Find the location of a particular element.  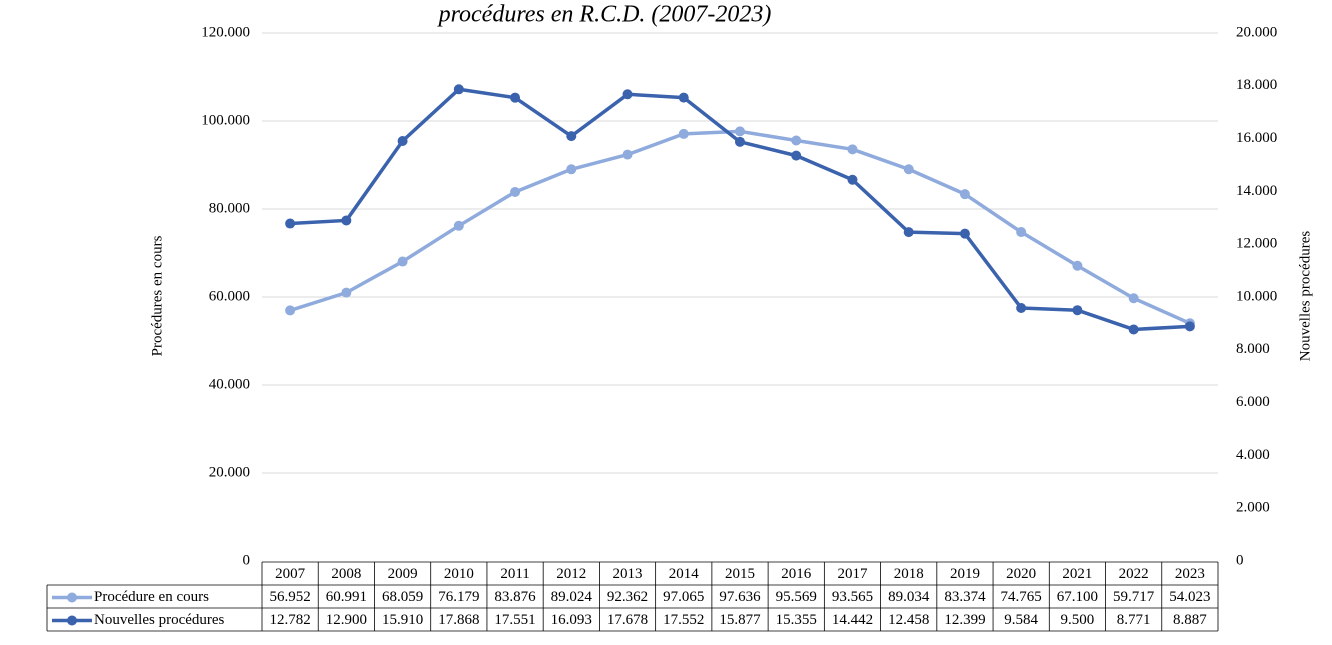

y2-tick-label: 14.000 is located at coordinates (1256, 191).